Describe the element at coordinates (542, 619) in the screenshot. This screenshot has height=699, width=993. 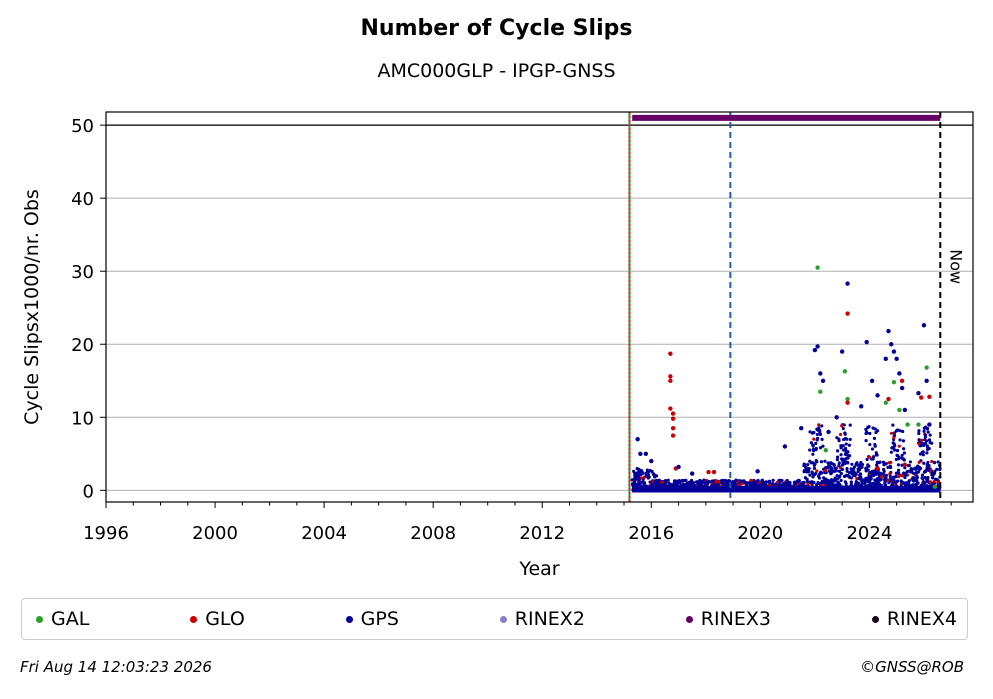
I see `legend-item-rinex2: RINEX2` at that location.